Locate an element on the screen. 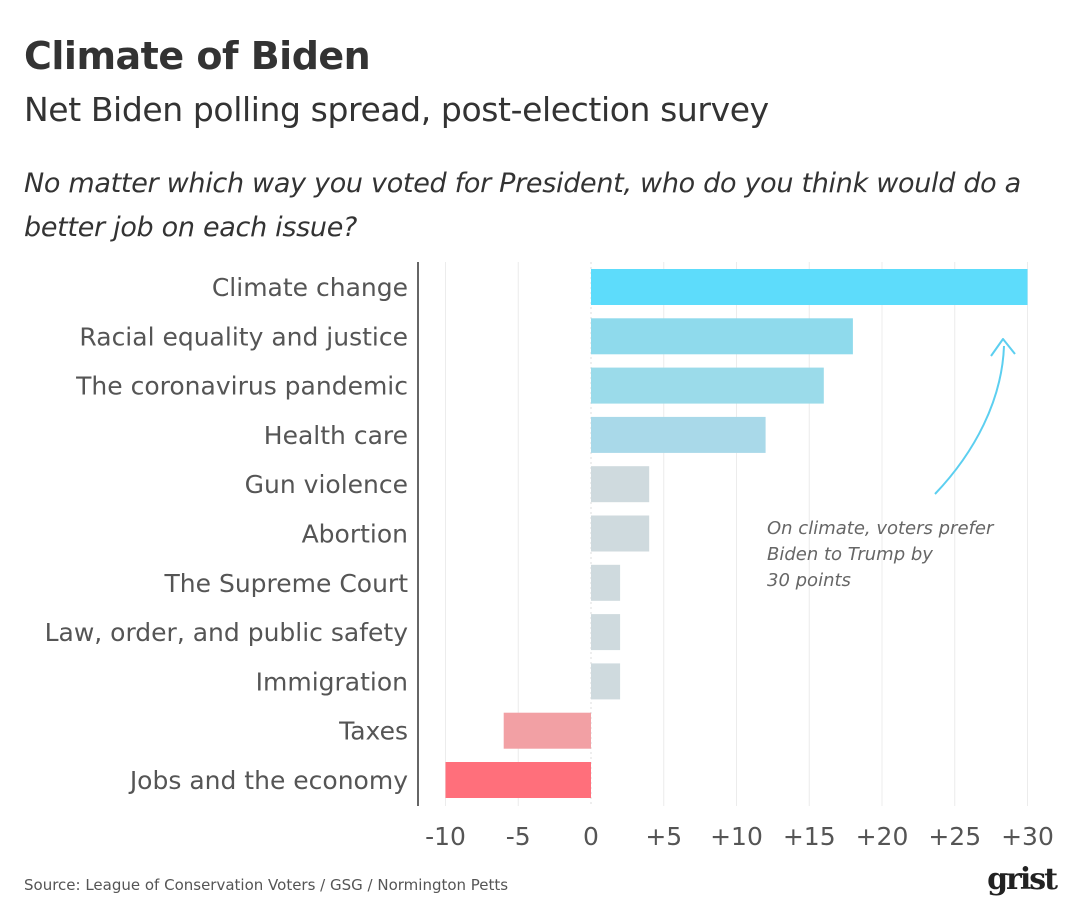 This screenshot has width=1080, height=924. category-label: Climate change is located at coordinates (310, 287).